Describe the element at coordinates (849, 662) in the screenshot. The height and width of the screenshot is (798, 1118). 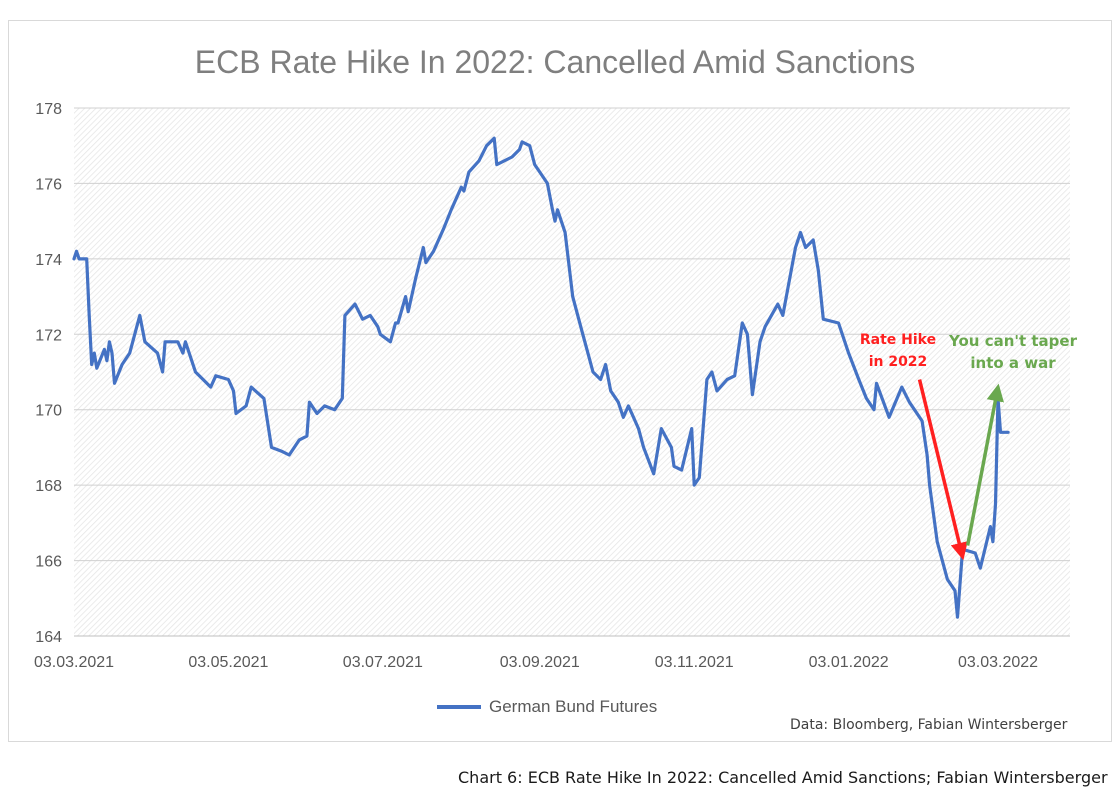
I see `x-tick-label: 03.01.2022` at that location.